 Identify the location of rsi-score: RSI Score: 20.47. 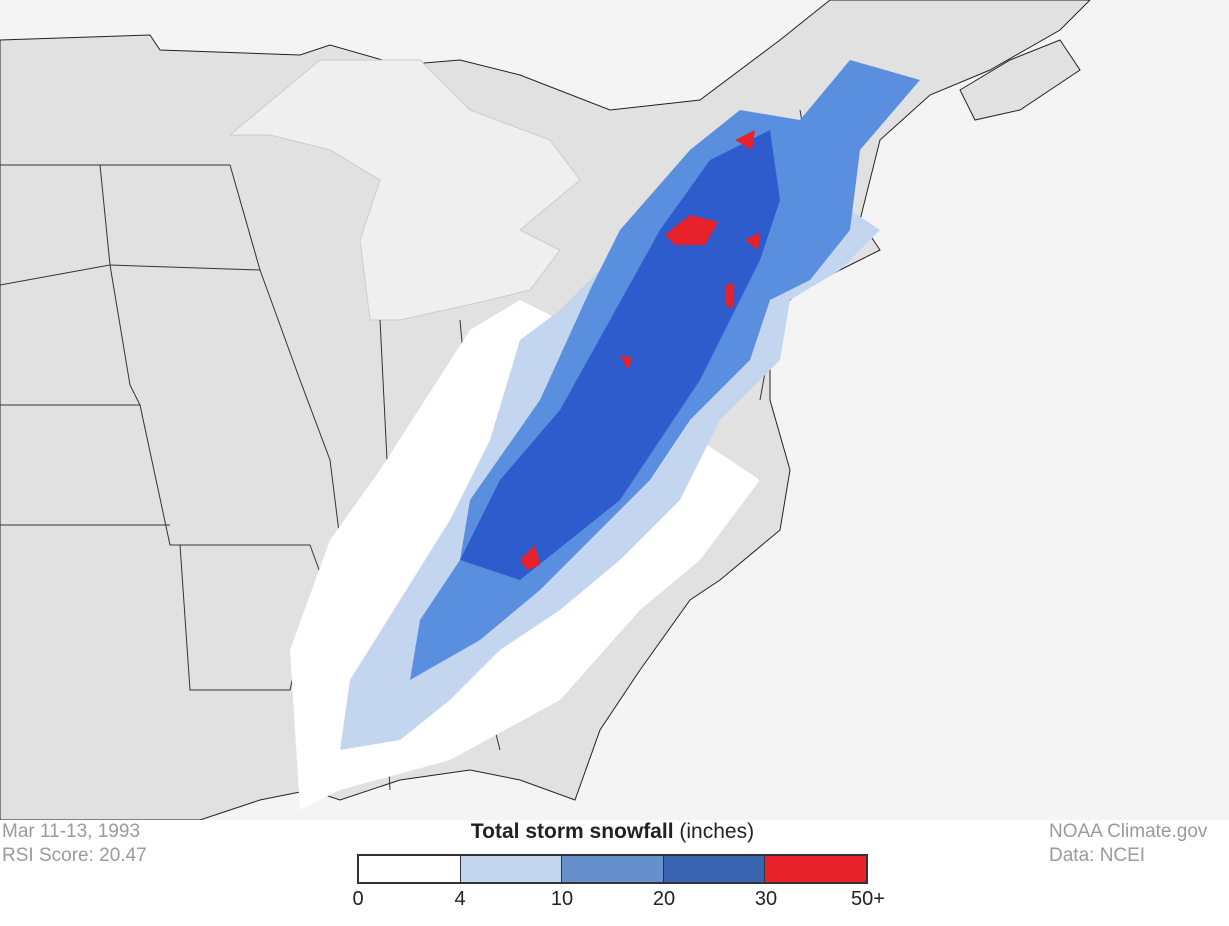
(74, 855).